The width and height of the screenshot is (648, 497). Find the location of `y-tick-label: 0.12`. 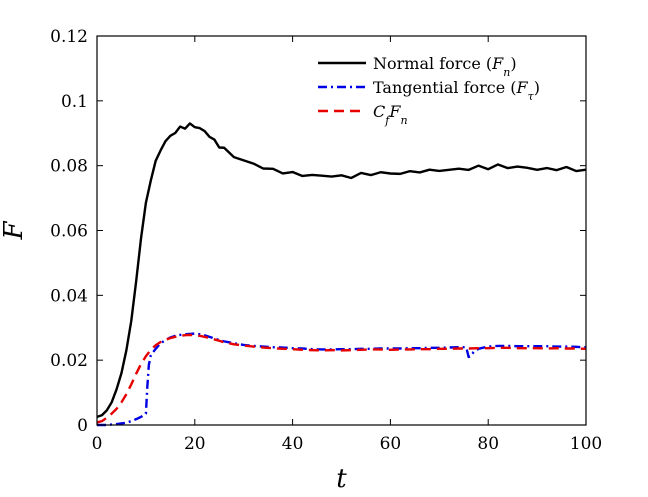

y-tick-label: 0.12 is located at coordinates (69, 37).